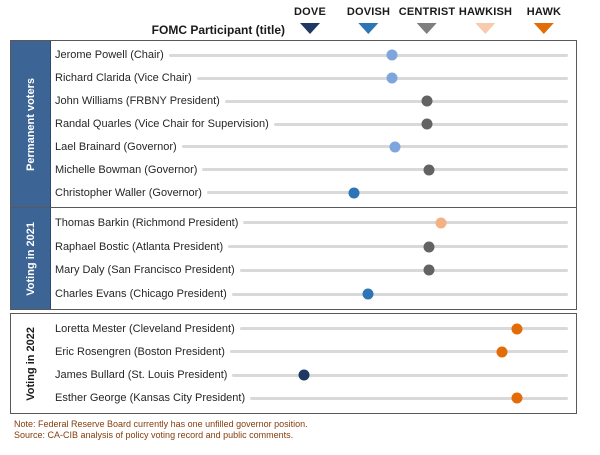  Describe the element at coordinates (310, 12) in the screenshot. I see `scale-label: DOVE` at that location.